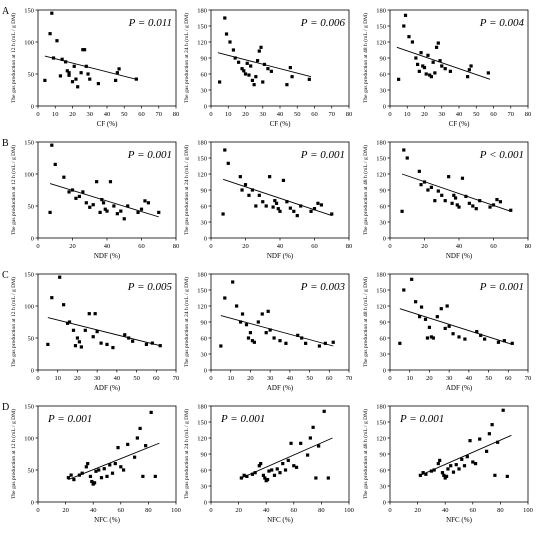 This screenshot has width=548, height=550. What do you see at coordinates (176, 510) in the screenshot?
I see `x-tick-label: 100` at bounding box center [176, 510].